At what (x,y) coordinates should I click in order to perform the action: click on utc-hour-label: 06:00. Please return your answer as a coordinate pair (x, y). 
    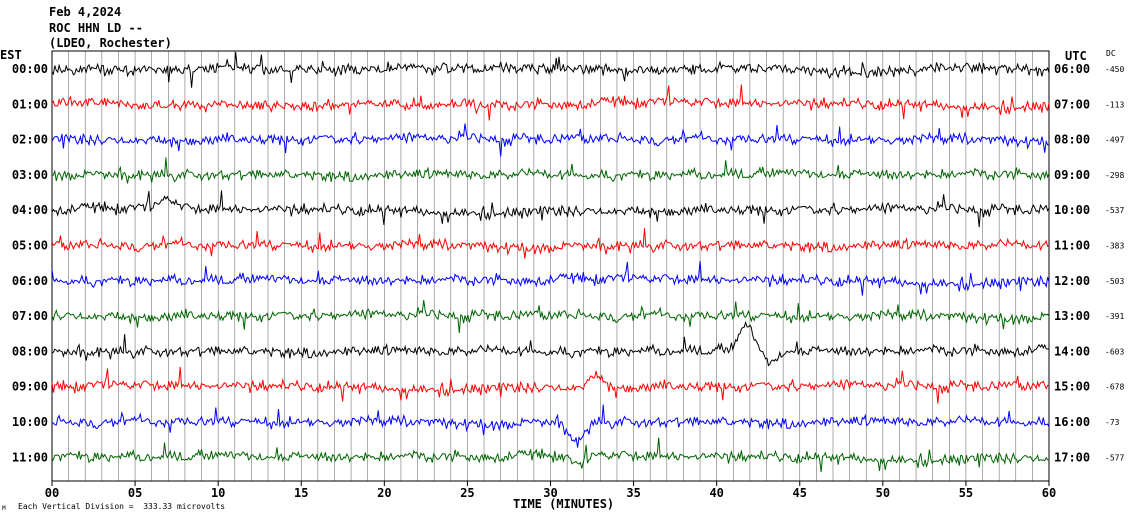
    Looking at the image, I should click on (1072, 69).